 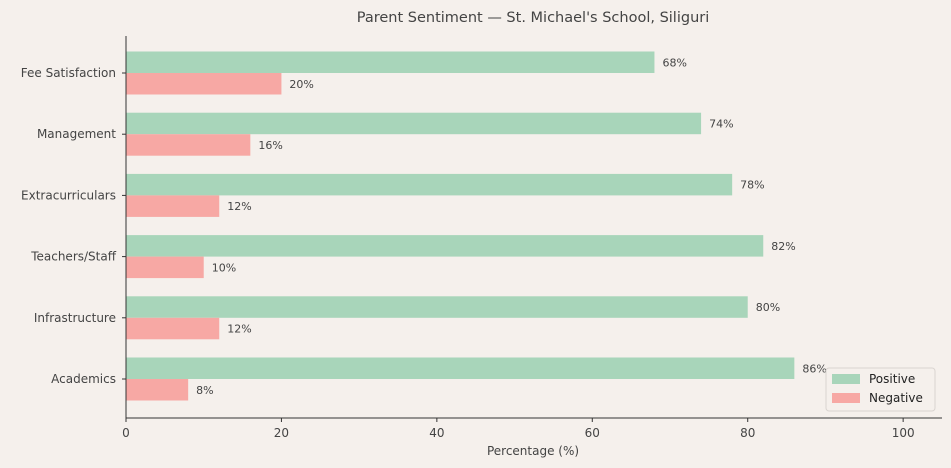 I want to click on y-tick-label-fee-satisfaction: Fee Satisfaction, so click(x=68, y=73).